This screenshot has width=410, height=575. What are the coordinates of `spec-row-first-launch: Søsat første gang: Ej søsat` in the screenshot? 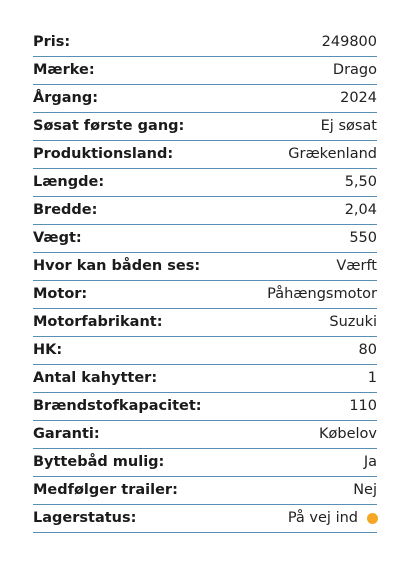 It's located at (205, 127).